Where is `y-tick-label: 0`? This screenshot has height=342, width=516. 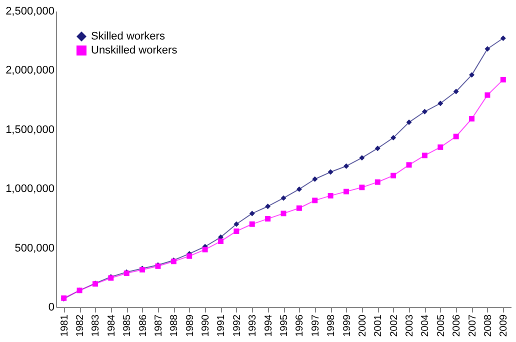
y-tick-label: 0 is located at coordinates (51, 308).